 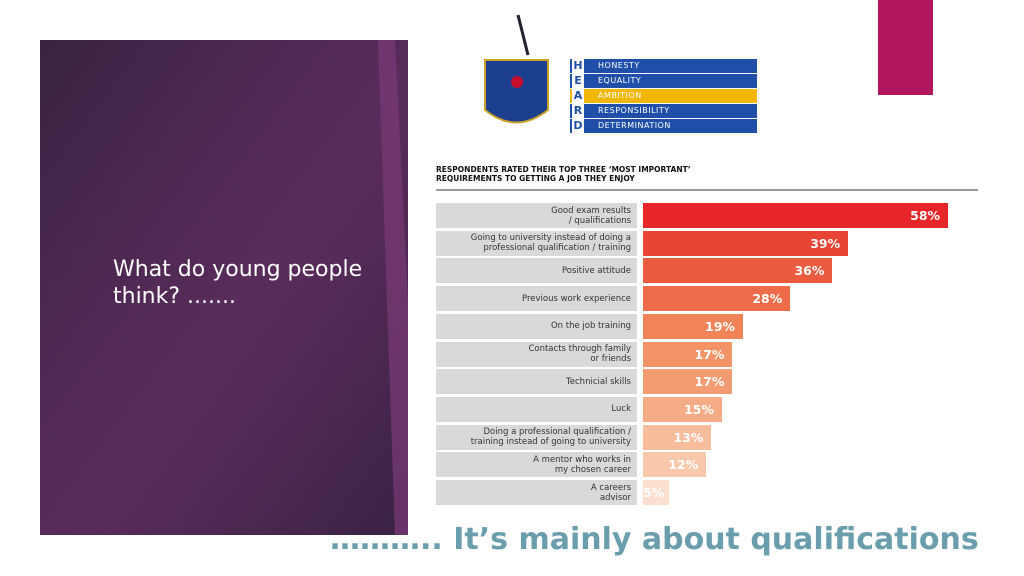 I want to click on crest-figure, so click(x=523, y=35).